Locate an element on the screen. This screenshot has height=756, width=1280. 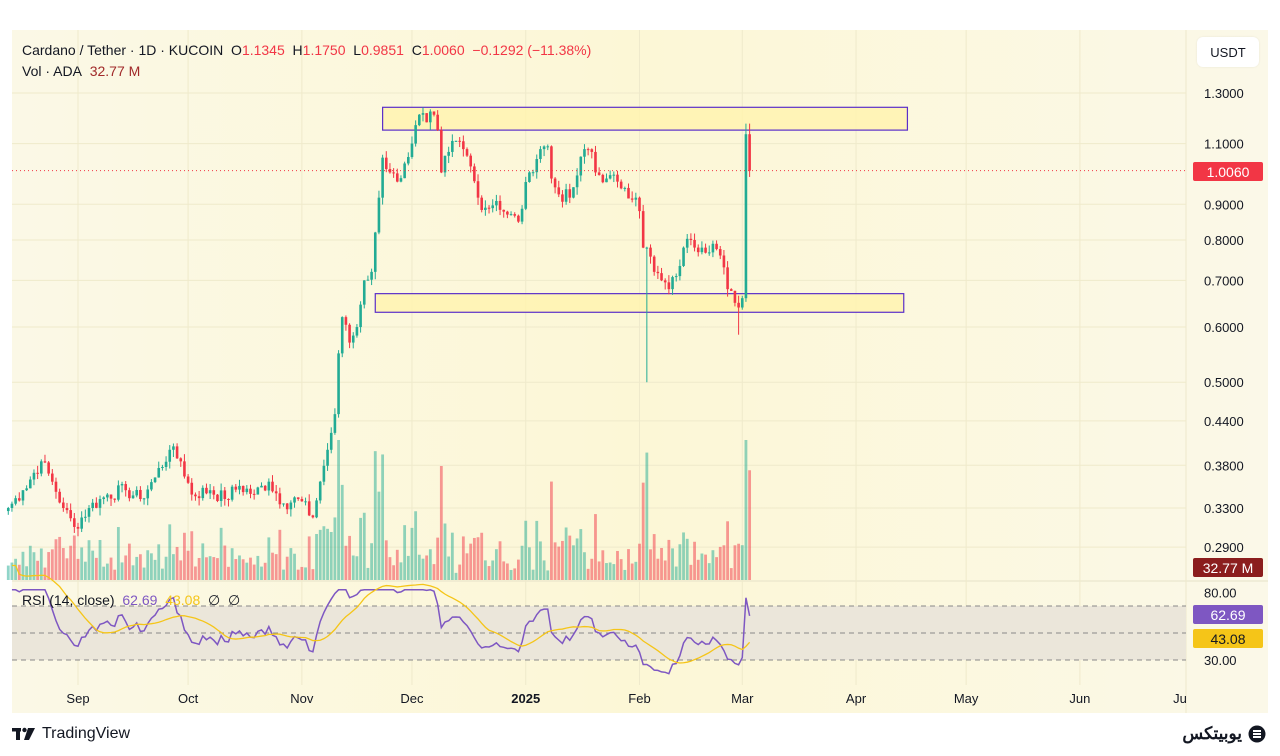
time-tick-label: Apr is located at coordinates (856, 698).